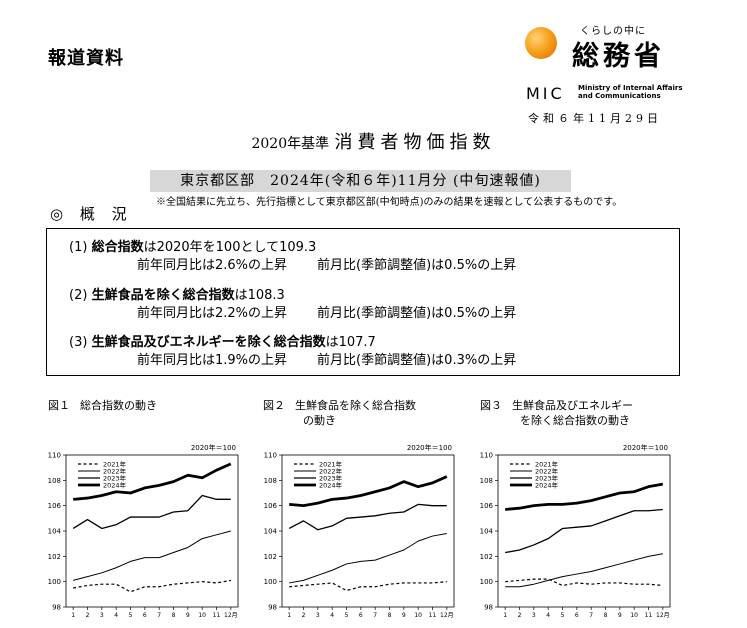 This screenshot has width=747, height=628. Describe the element at coordinates (613, 31) in the screenshot. I see `logo-tagline: くらしの中に` at that location.